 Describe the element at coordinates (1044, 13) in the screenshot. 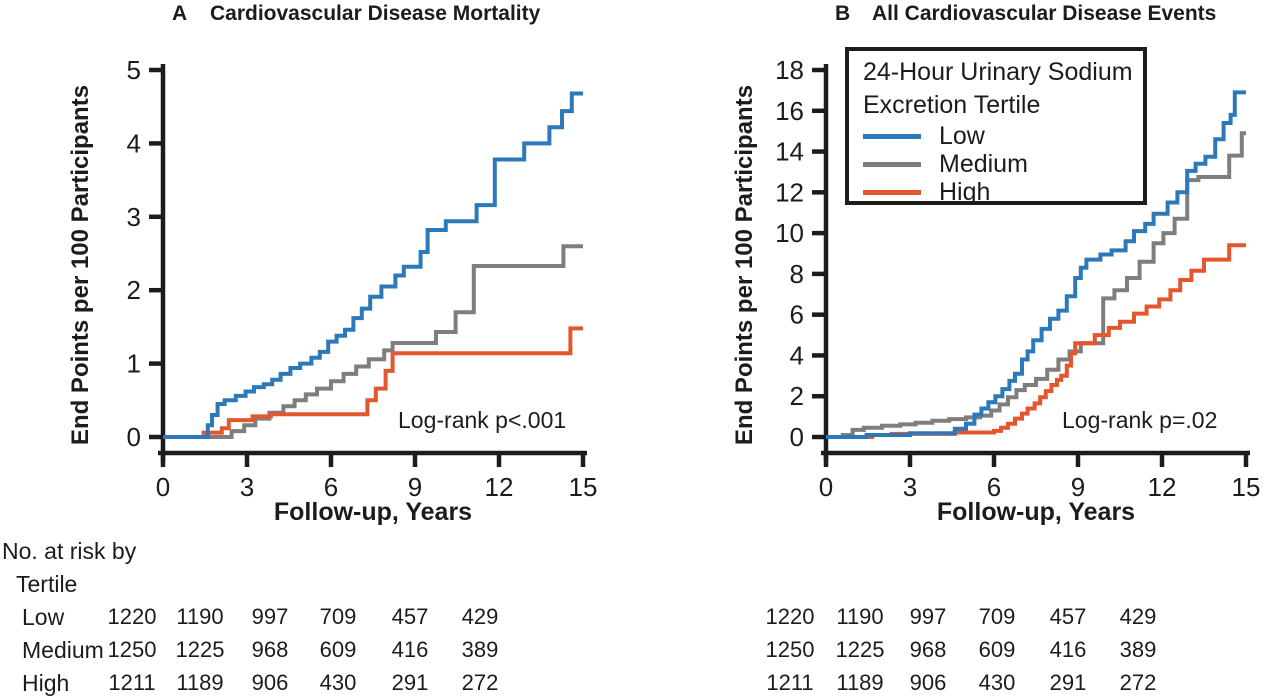

I see `panel-b-title: All Cardiovascular Disease Events` at that location.